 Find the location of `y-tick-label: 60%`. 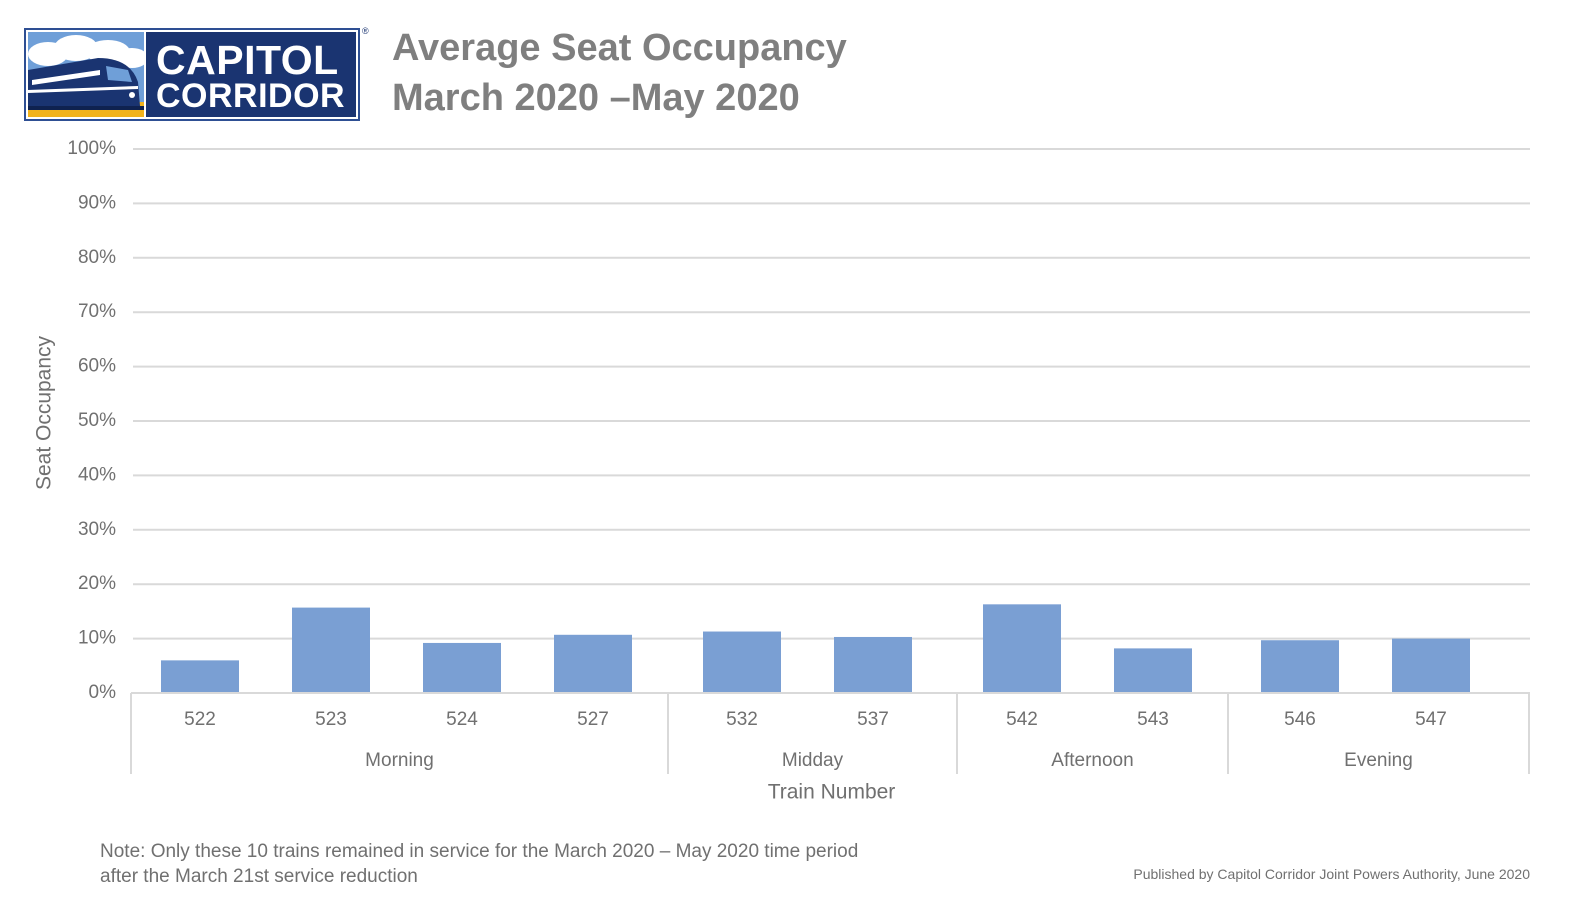

y-tick-label: 60% is located at coordinates (97, 366).